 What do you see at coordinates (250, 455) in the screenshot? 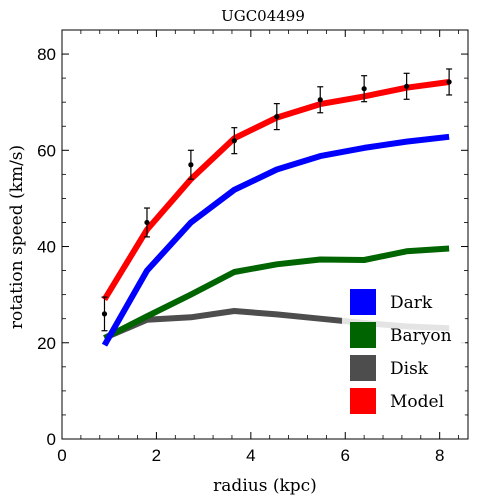
I see `x-tick-label: 4` at bounding box center [250, 455].